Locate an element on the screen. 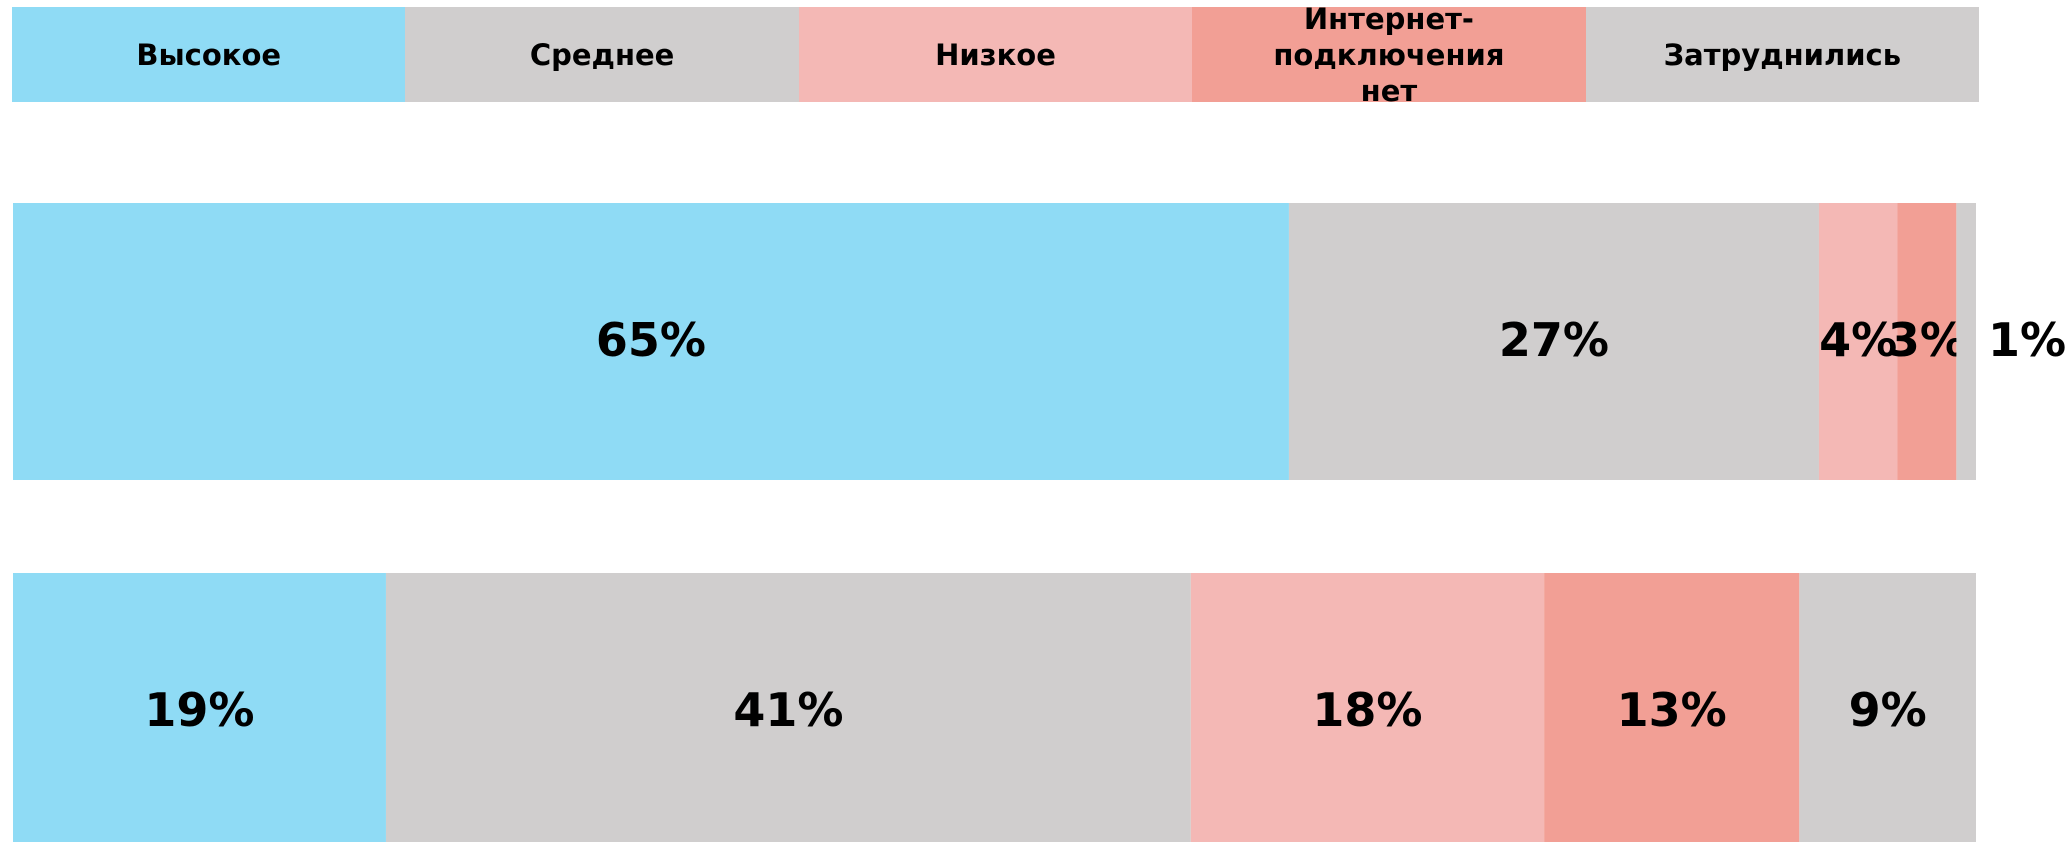  data-label: 4% is located at coordinates (1858, 340).